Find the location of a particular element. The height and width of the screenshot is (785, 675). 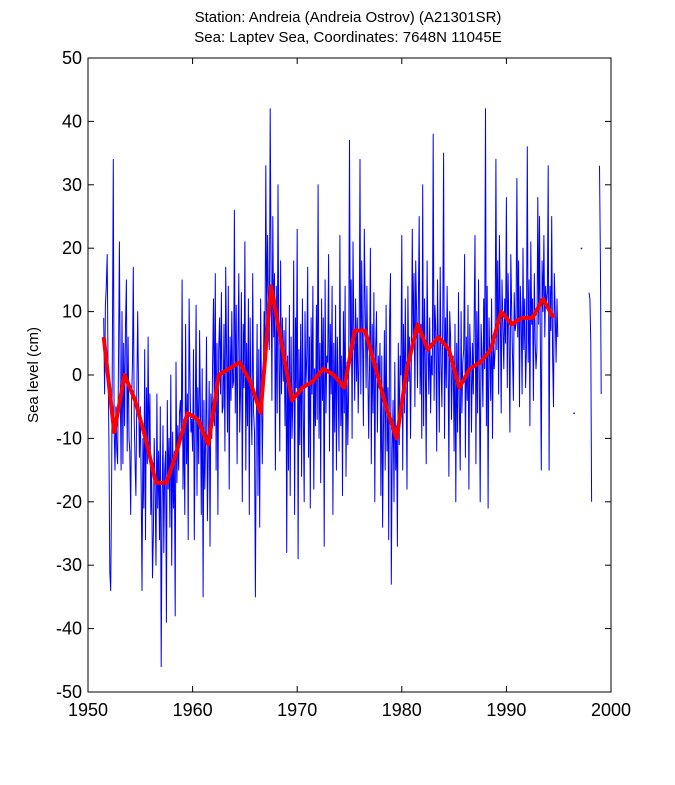

y-tick-label: 30 is located at coordinates (72, 185).